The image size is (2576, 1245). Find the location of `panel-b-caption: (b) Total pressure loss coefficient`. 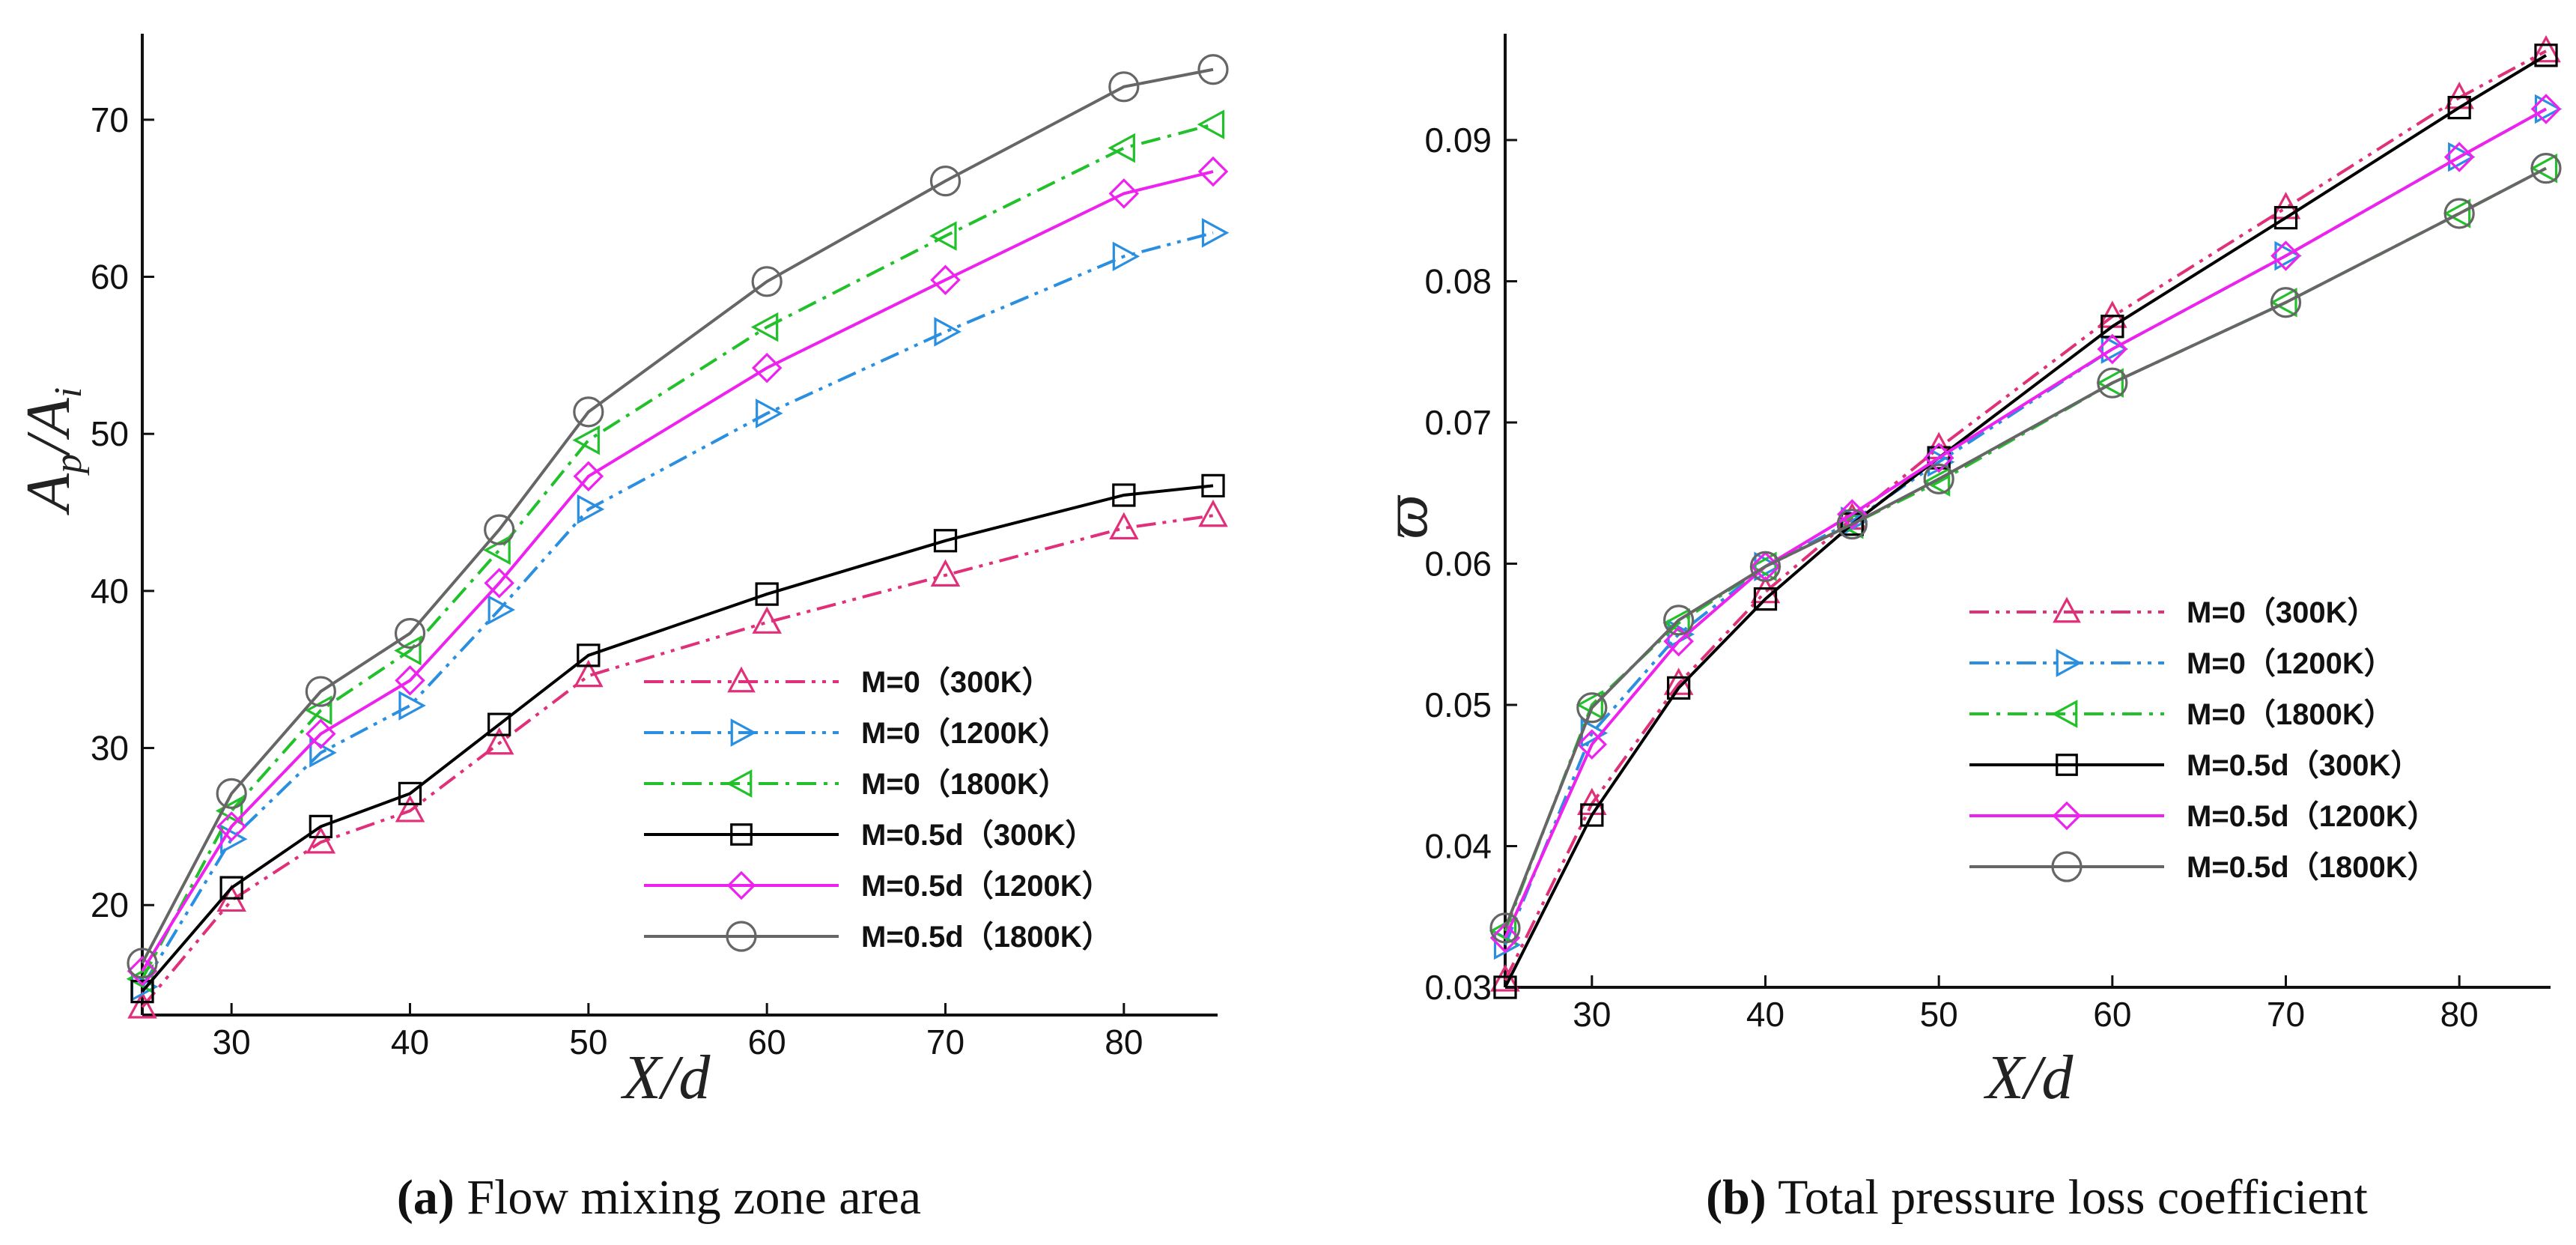

panel-b-caption: (b) Total pressure loss coefficient is located at coordinates (2037, 1197).